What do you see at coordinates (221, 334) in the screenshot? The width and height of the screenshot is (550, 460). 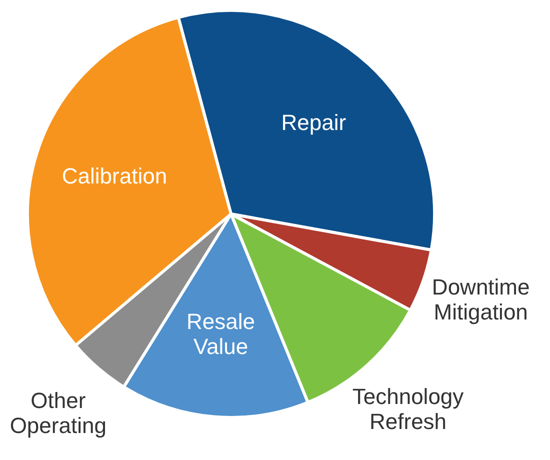 I see `slice-label: Resale Value` at bounding box center [221, 334].